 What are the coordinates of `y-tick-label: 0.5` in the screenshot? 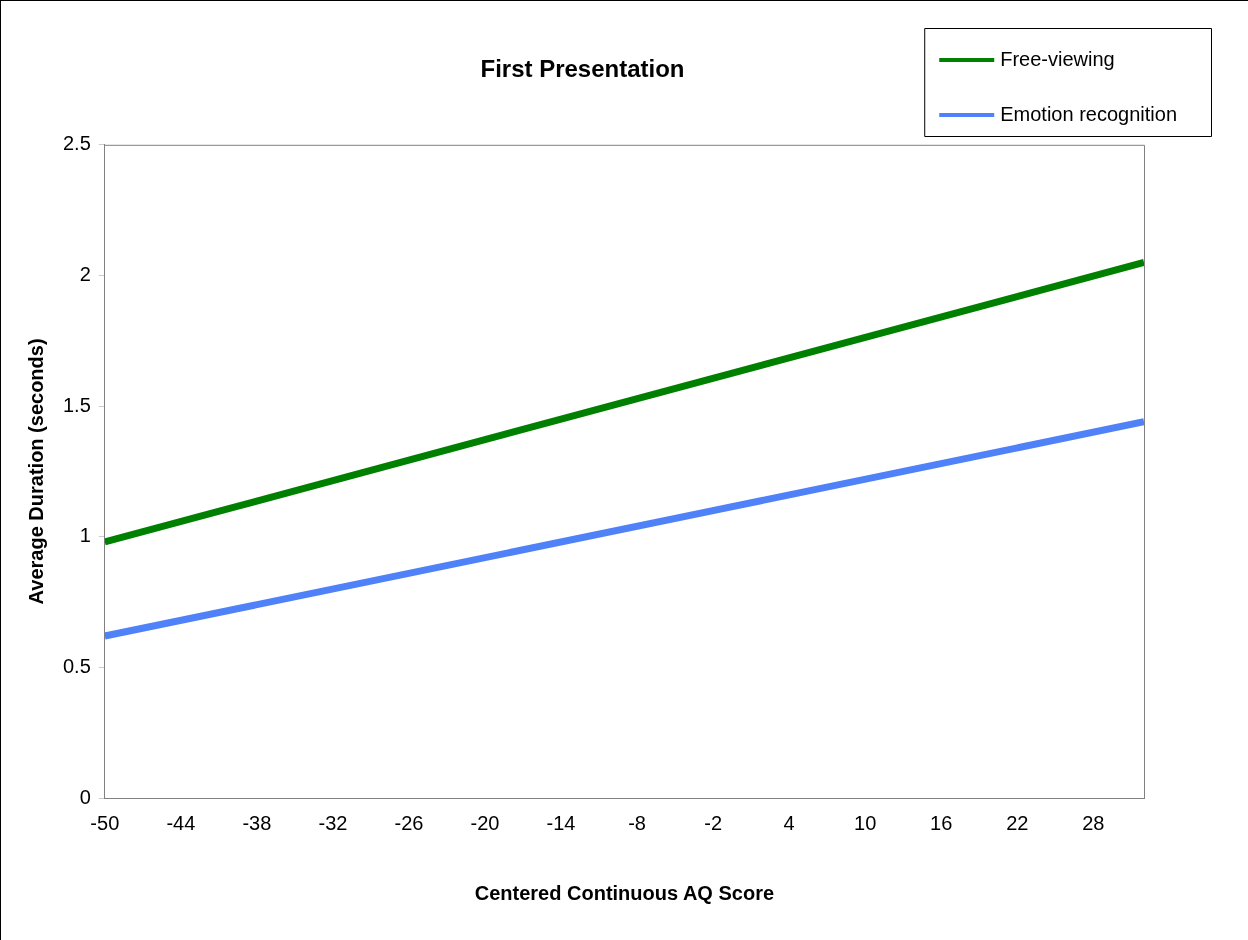 It's located at (76, 665).